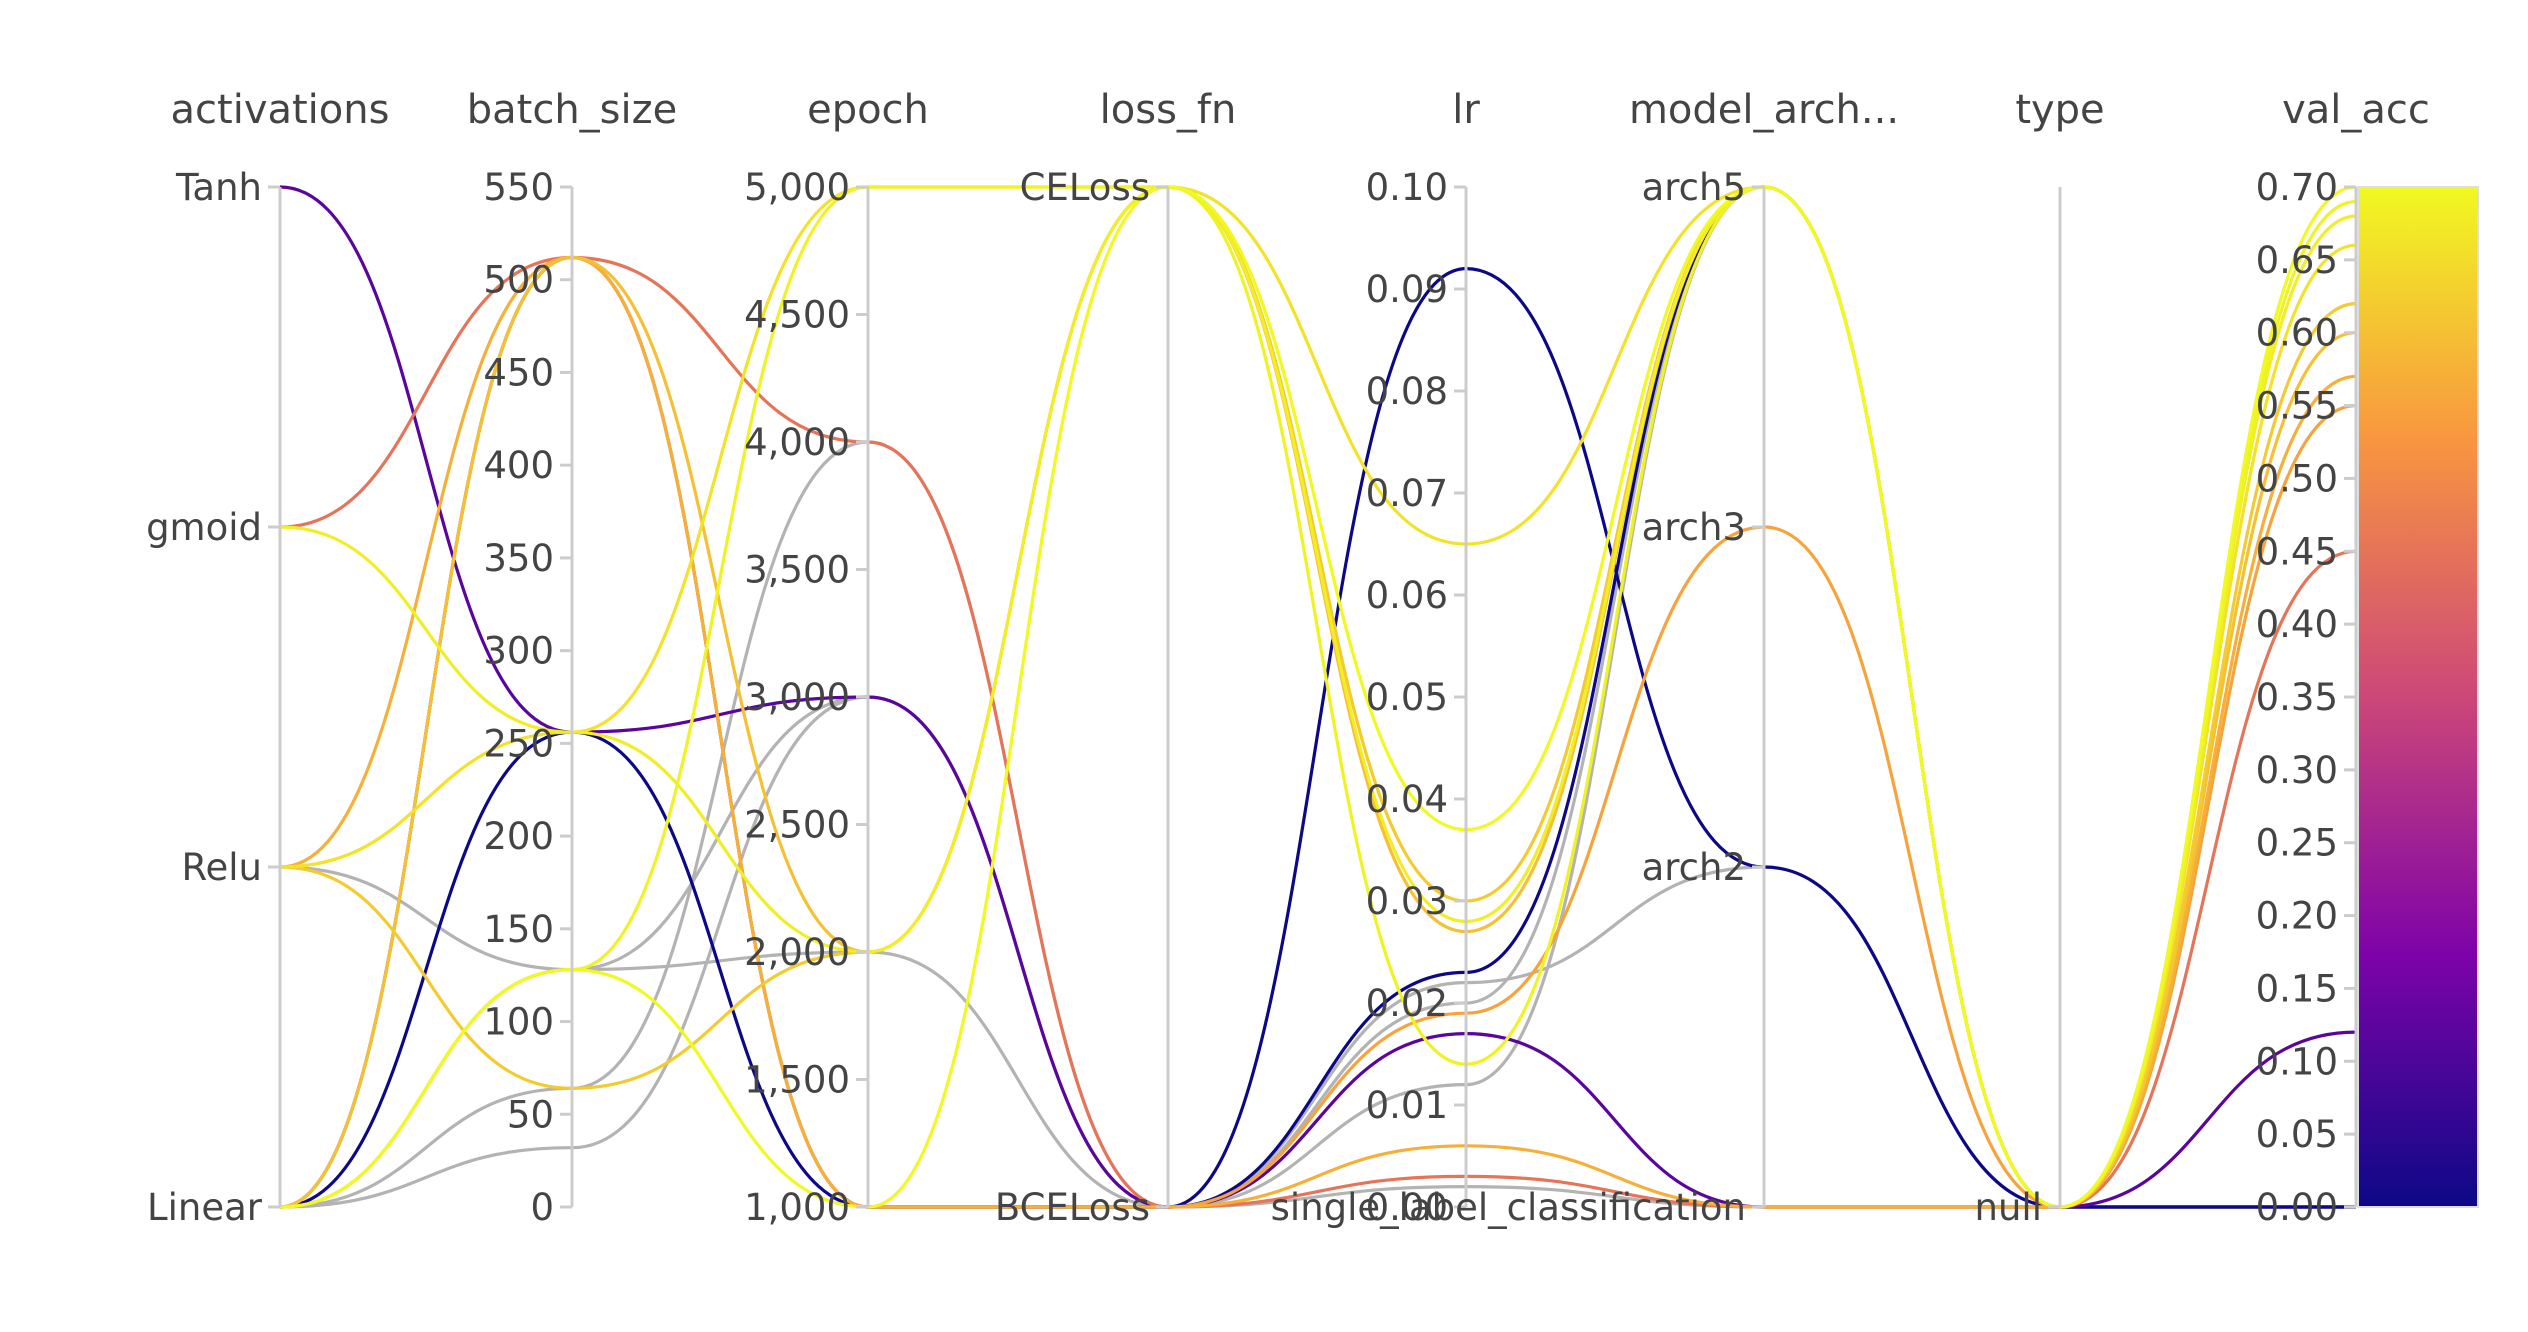 The image size is (2528, 1332). Describe the element at coordinates (518, 743) in the screenshot. I see `tick-label-batch_size-5: 250` at that location.